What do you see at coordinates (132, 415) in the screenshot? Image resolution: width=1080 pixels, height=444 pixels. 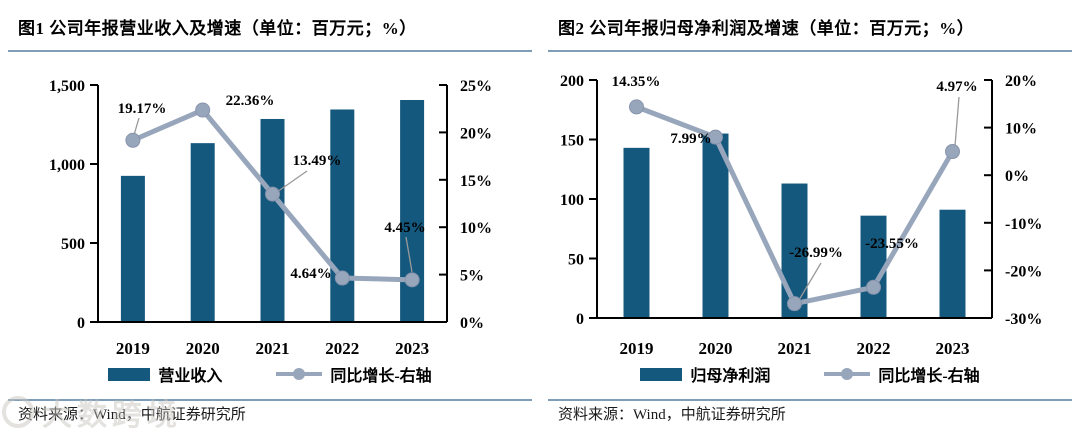 I see `figure-1-source: 资料来源：Wind，中航证券研究所` at bounding box center [132, 415].